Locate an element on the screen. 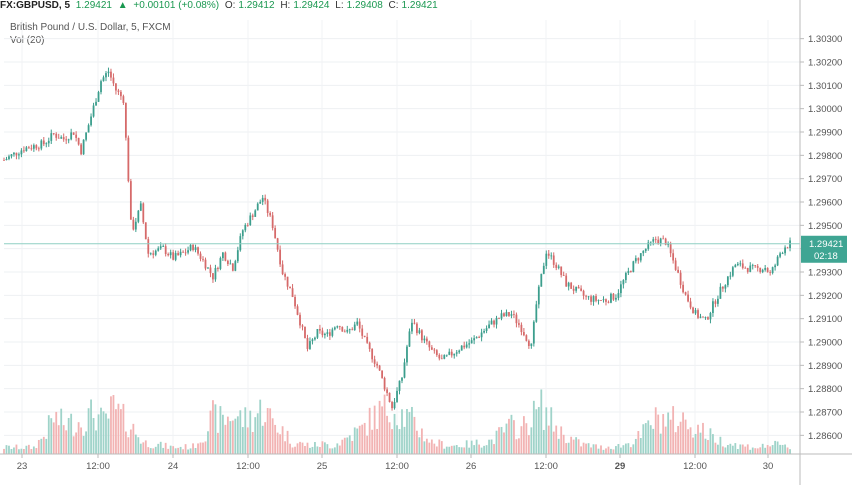 The width and height of the screenshot is (852, 485). high-label: H: is located at coordinates (285, 5).